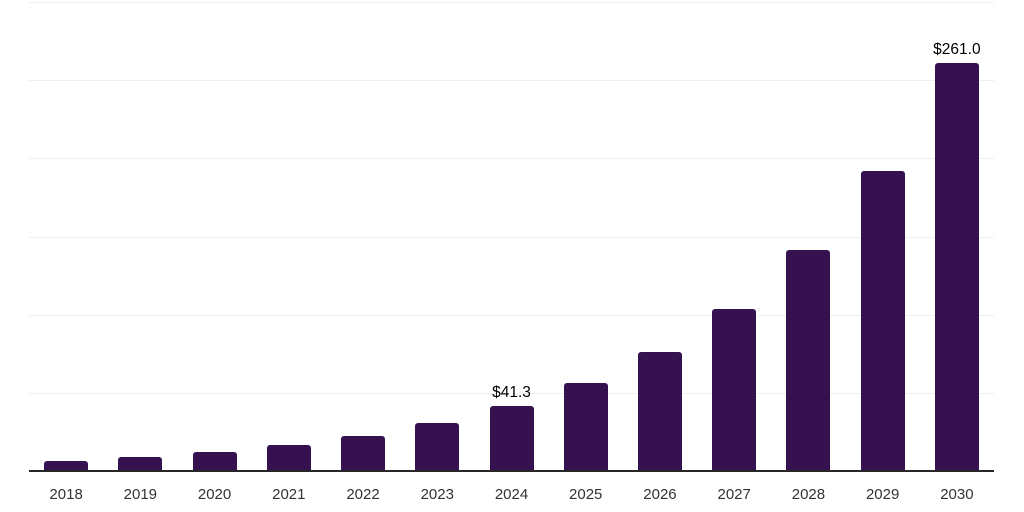  Describe the element at coordinates (511, 471) in the screenshot. I see `x-axis-line` at that location.